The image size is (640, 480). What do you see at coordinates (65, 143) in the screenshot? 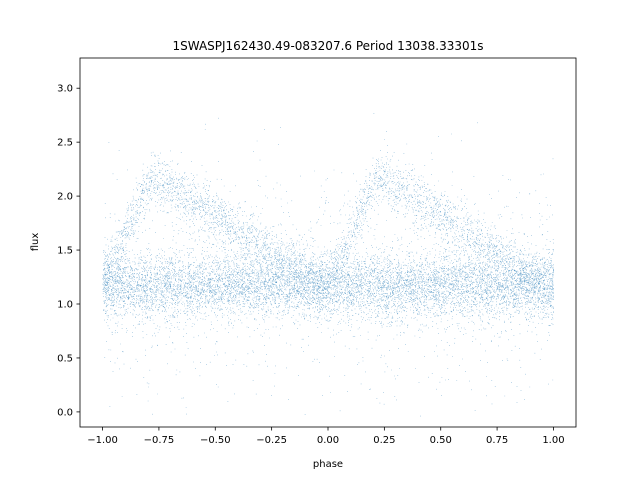
I see `y-tick-label: 2.5` at bounding box center [65, 143].